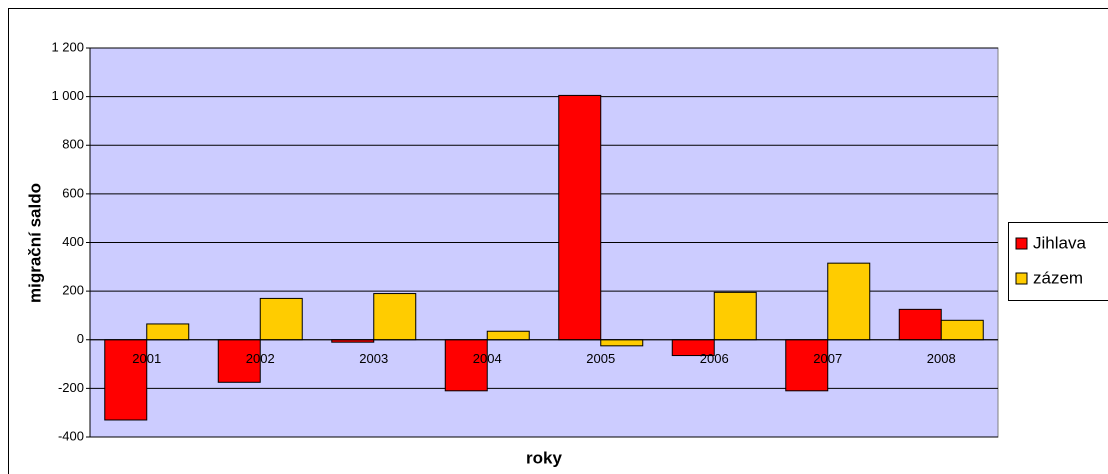  What do you see at coordinates (67, 95) in the screenshot?
I see `y-tick-label: 1 000` at bounding box center [67, 95].